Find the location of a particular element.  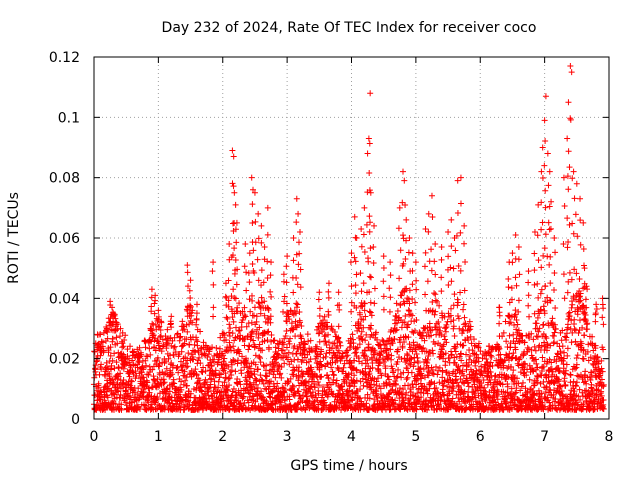

x-tick-label: 4 is located at coordinates (351, 437).